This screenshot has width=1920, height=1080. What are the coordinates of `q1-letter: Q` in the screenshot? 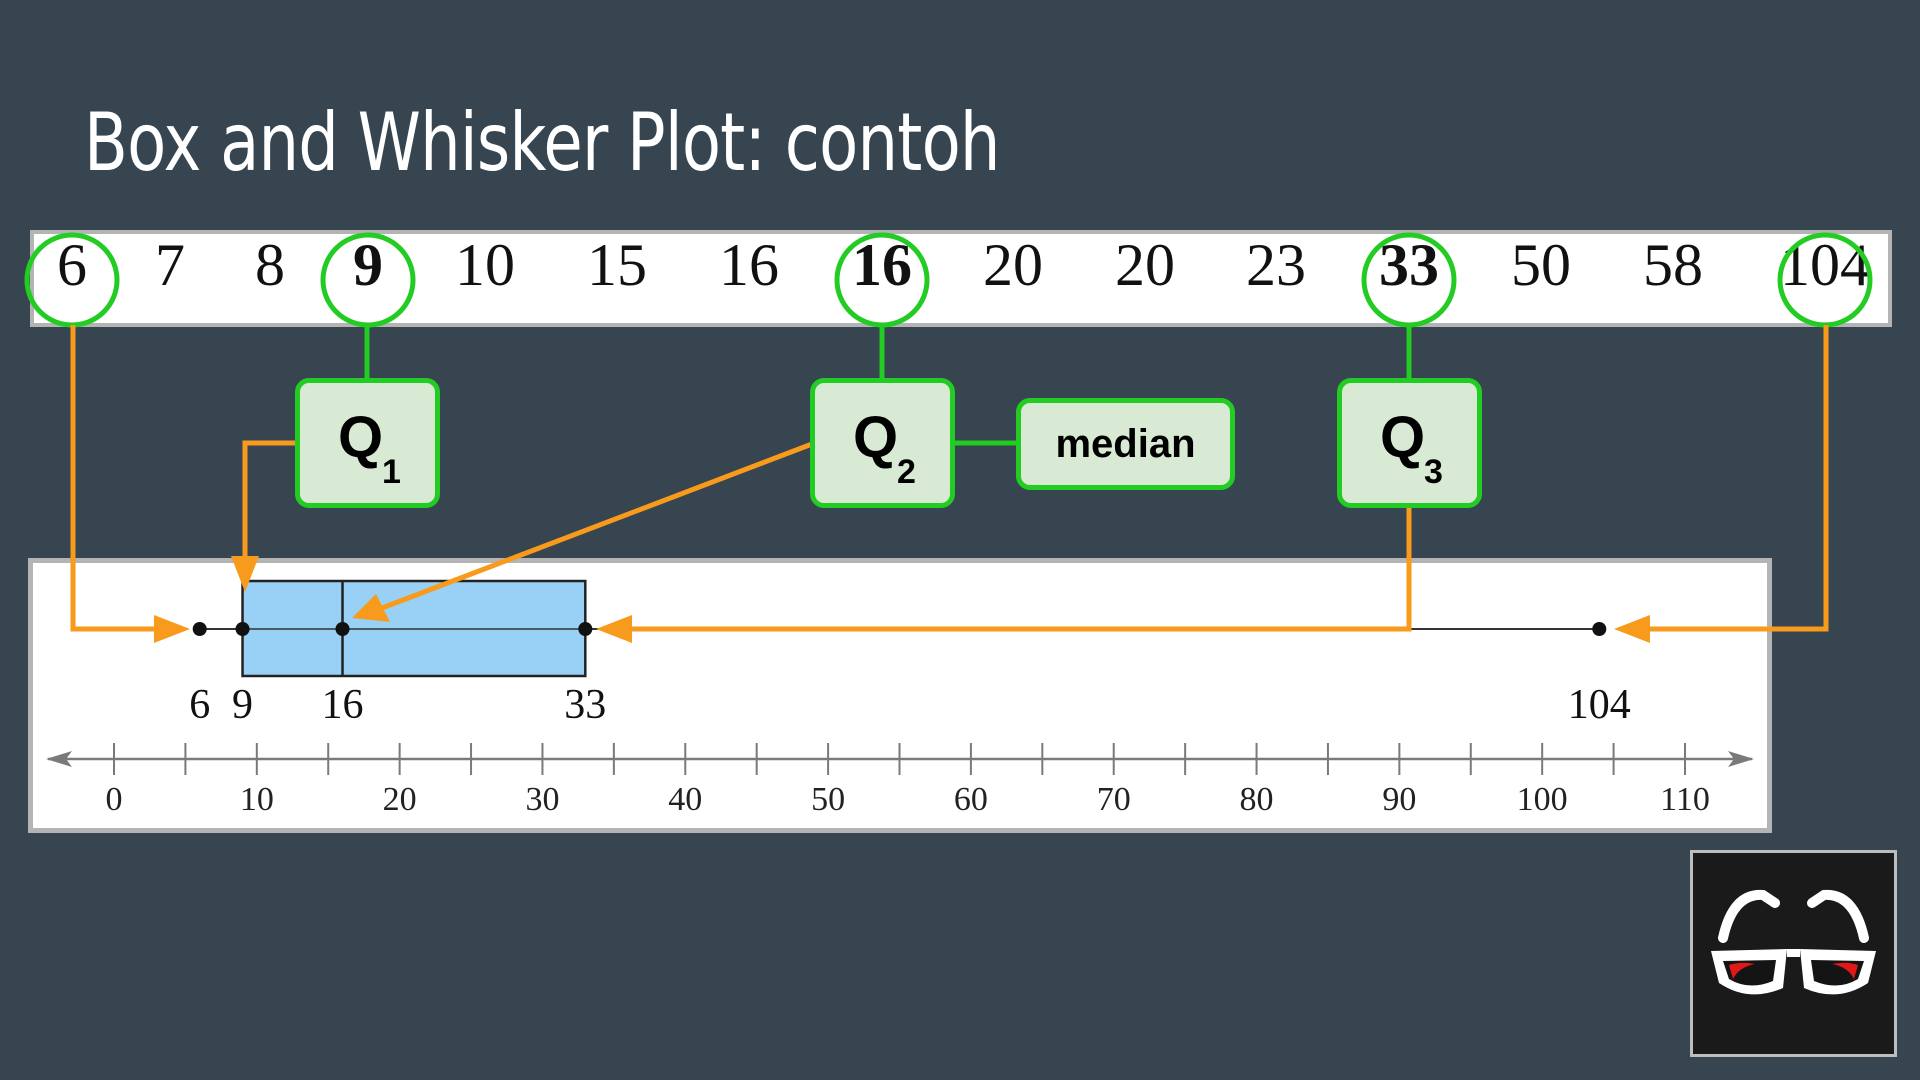 It's located at (361, 437).